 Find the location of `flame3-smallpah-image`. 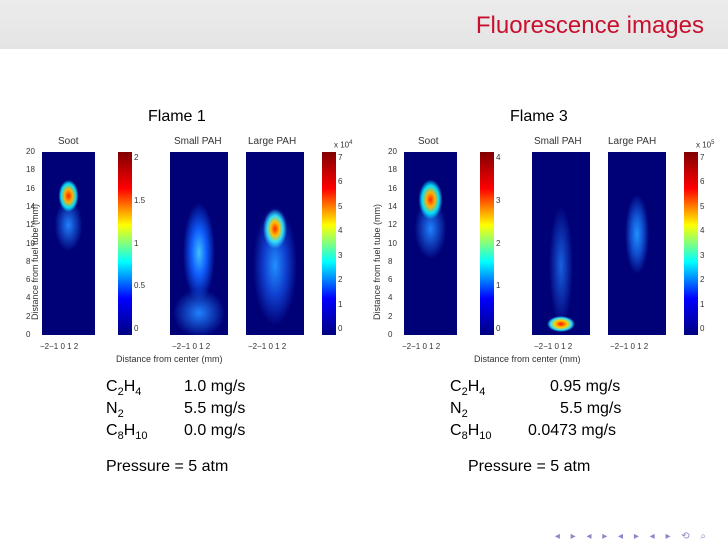

flame3-smallpah-image is located at coordinates (561, 243).